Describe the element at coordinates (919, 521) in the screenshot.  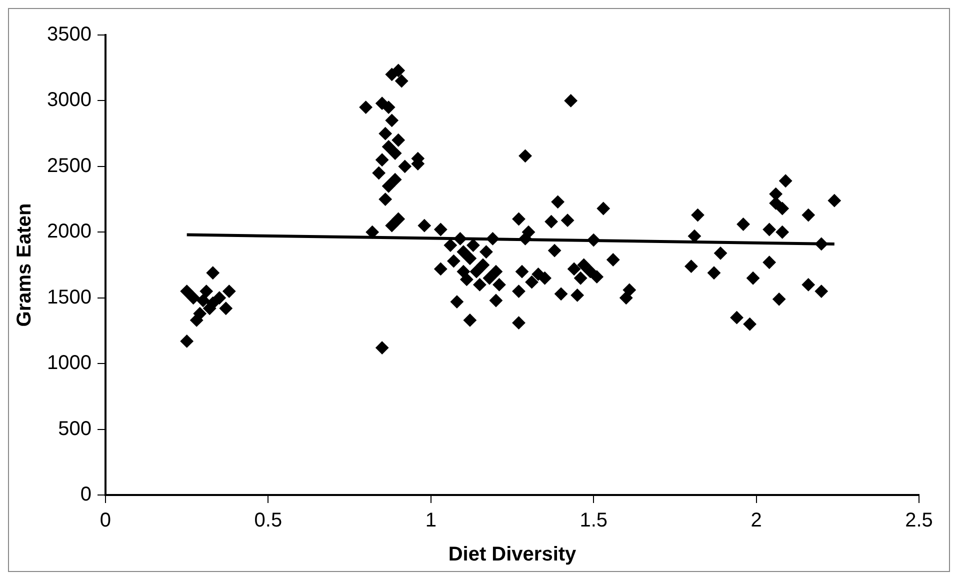
I see `x-tick-label: 2.5` at that location.